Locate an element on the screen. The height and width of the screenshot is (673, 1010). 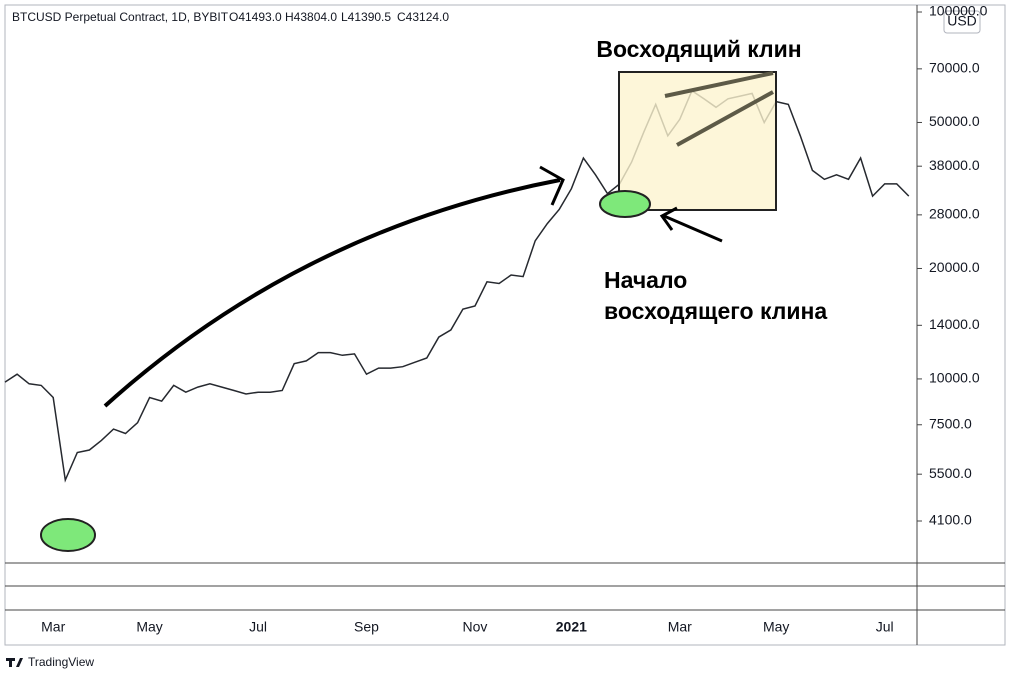
annotation: восходящего клина is located at coordinates (715, 311).